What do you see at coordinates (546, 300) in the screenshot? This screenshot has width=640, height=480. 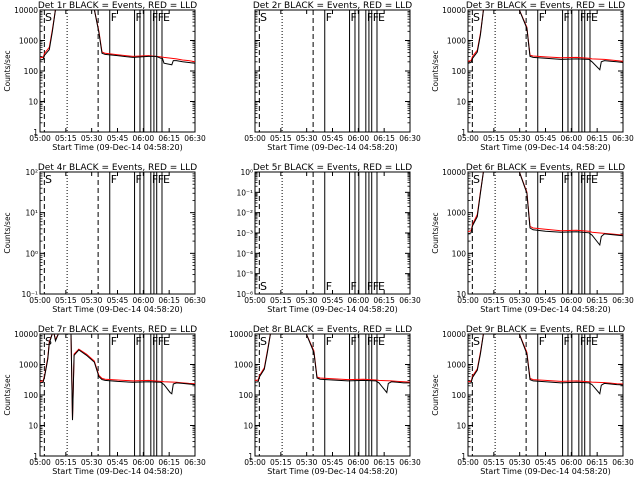 I see `det-6r-xtick-label-3: 05:45` at bounding box center [546, 300].